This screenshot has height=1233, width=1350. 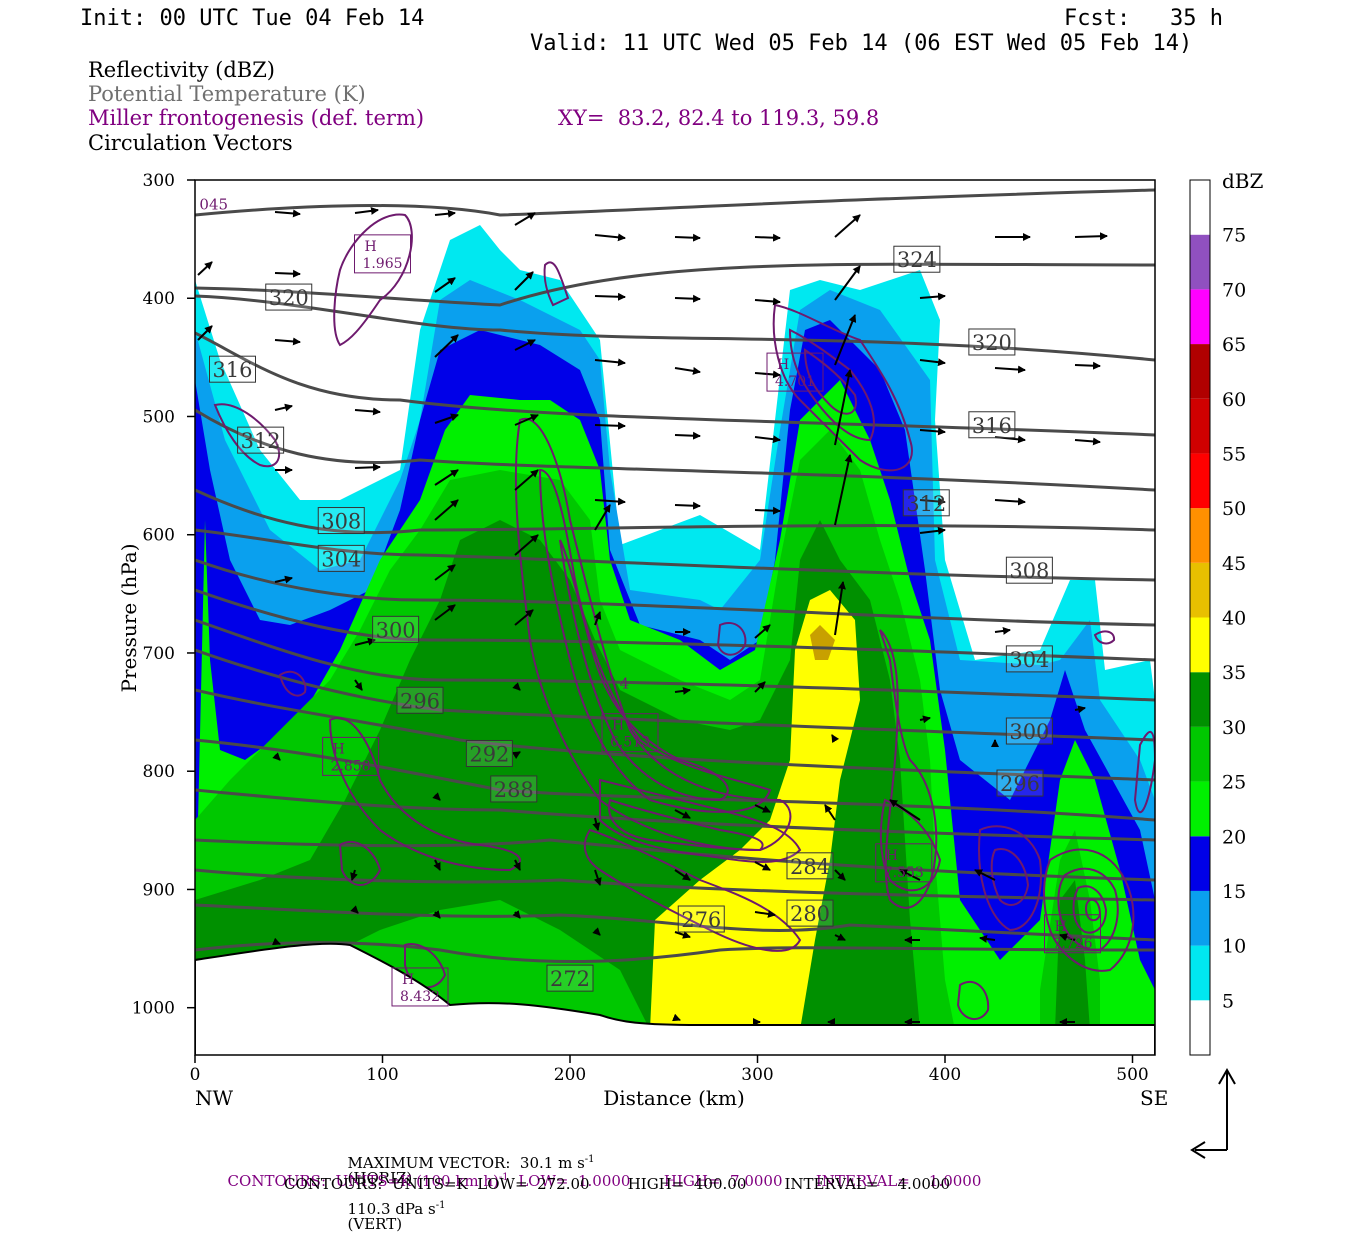 What do you see at coordinates (163, 595) in the screenshot?
I see `y-axis: 300 400 500 600 700 800 900 1000` at bounding box center [163, 595].